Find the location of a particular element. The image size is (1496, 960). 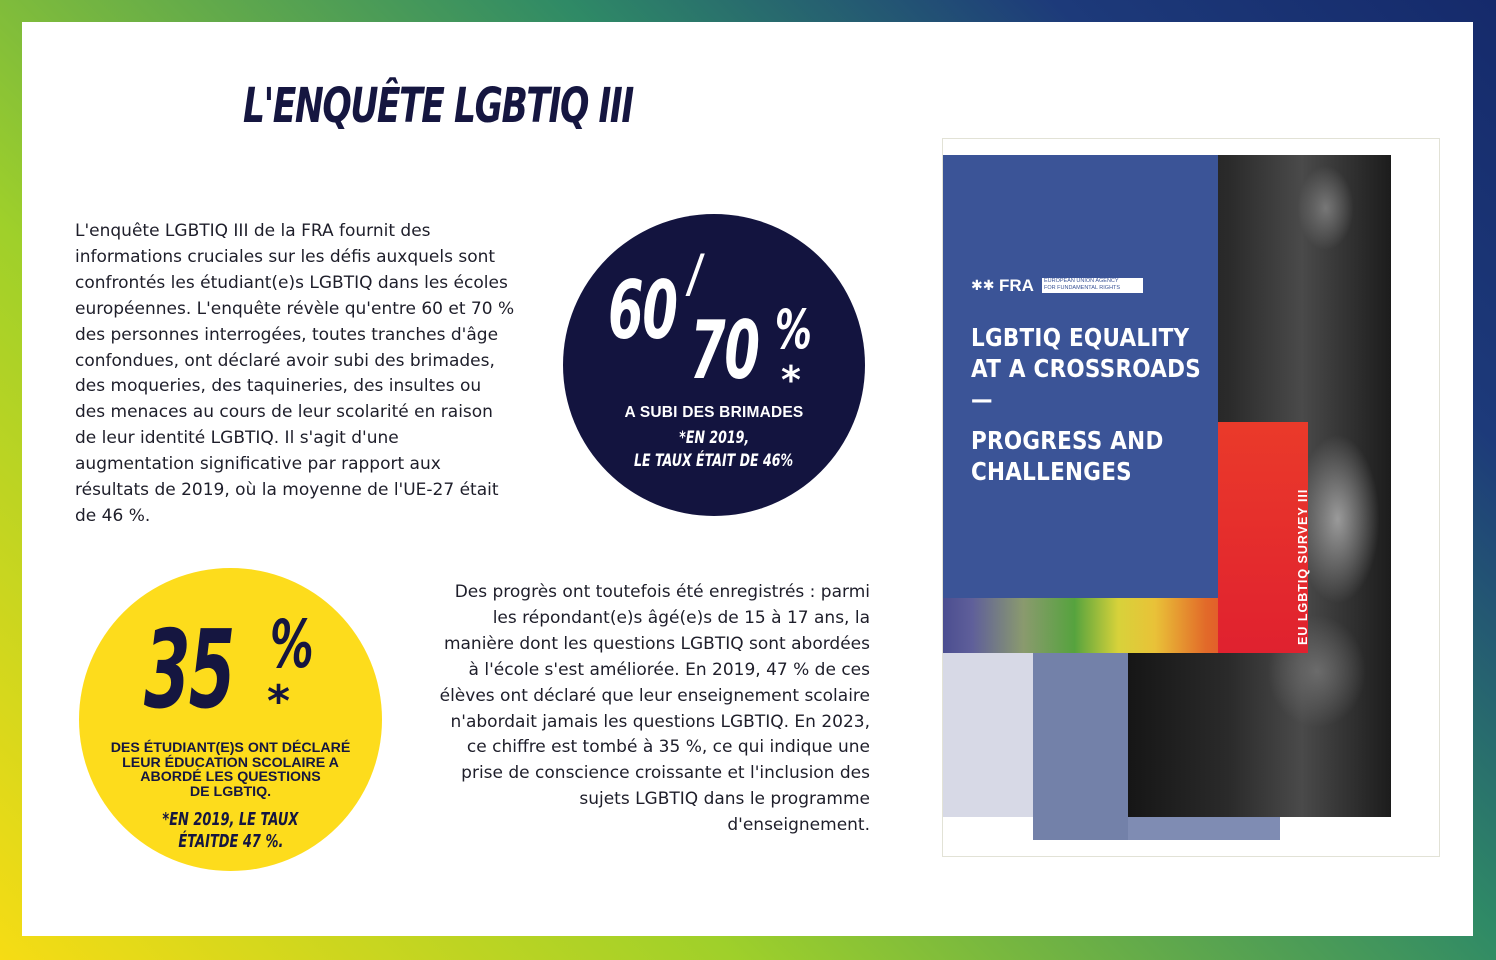

stat-slash: / is located at coordinates (696, 274).